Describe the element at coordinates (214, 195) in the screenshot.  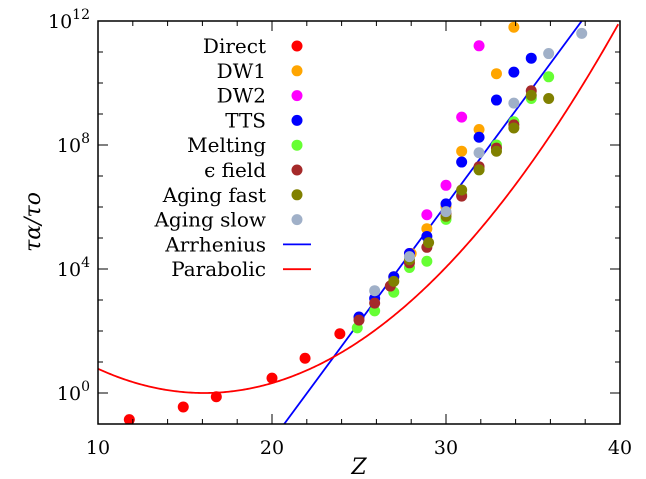
I see `legend-label-aging-fast: Aging fast` at that location.